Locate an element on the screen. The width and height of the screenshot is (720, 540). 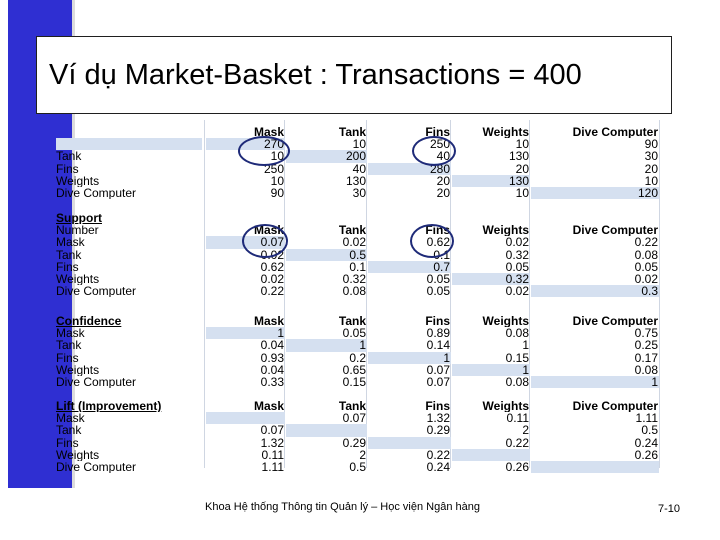
table-cell: 0.25 is located at coordinates (646, 345).